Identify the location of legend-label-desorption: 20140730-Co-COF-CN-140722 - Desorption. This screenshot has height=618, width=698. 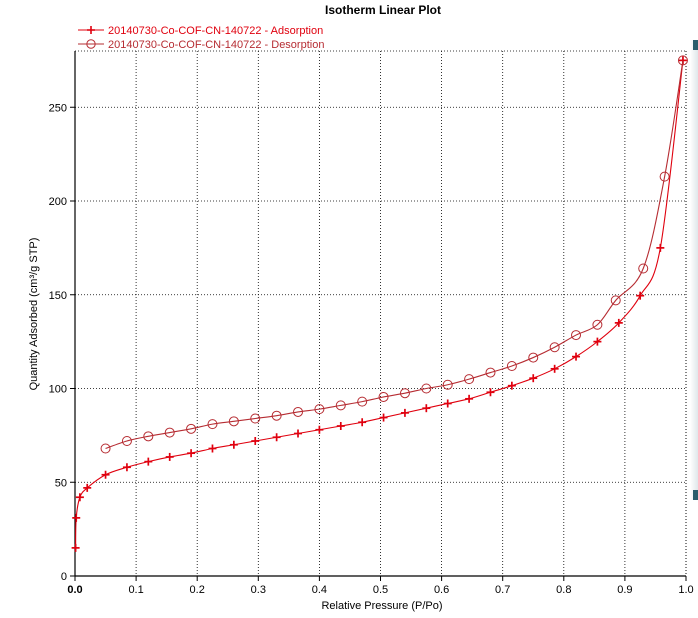
(216, 45).